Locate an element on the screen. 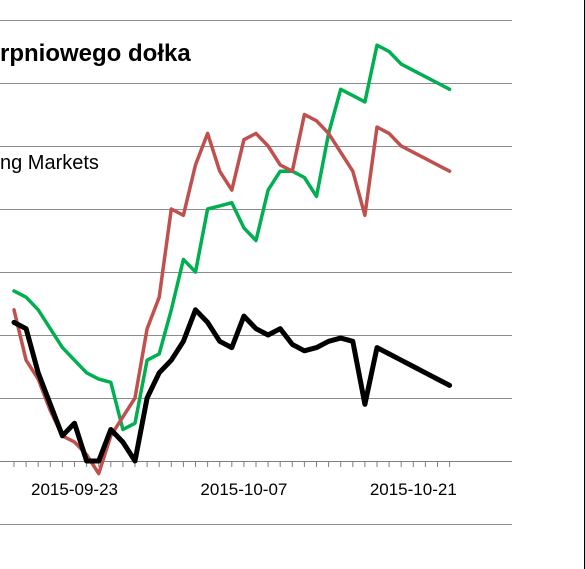 The height and width of the screenshot is (569, 585). x-axis: 2015-09-23 2015-10-07 2015-10-21 is located at coordinates (235, 480).